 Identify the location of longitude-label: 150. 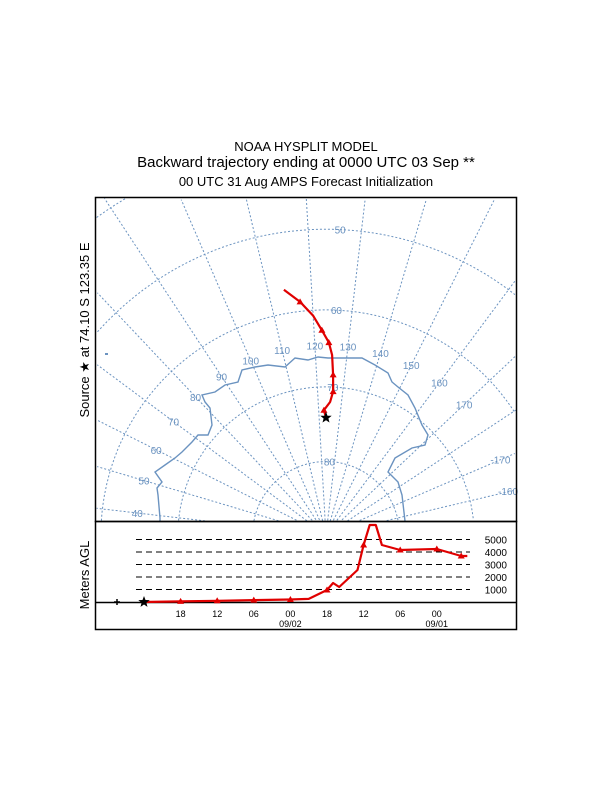
(411, 366).